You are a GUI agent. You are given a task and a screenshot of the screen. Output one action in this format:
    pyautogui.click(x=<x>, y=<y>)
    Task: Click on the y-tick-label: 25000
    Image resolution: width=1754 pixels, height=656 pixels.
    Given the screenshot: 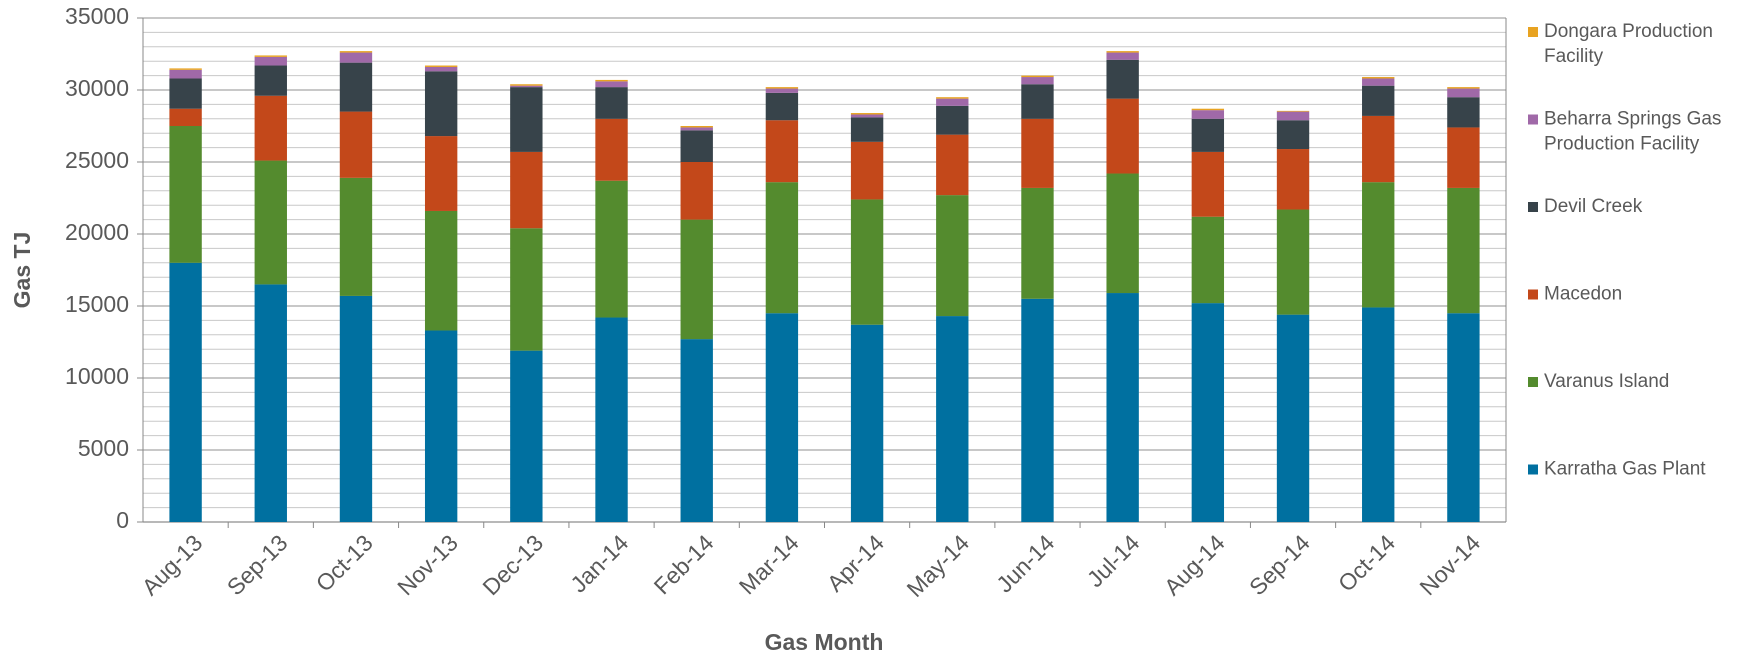 What is the action you would take?
    pyautogui.click(x=97, y=160)
    